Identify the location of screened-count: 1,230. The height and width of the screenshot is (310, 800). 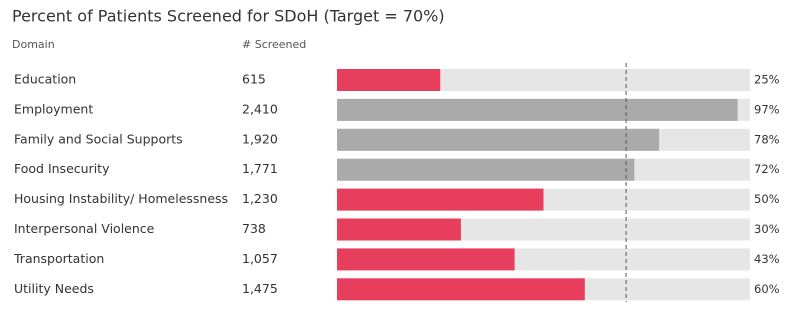
(260, 198).